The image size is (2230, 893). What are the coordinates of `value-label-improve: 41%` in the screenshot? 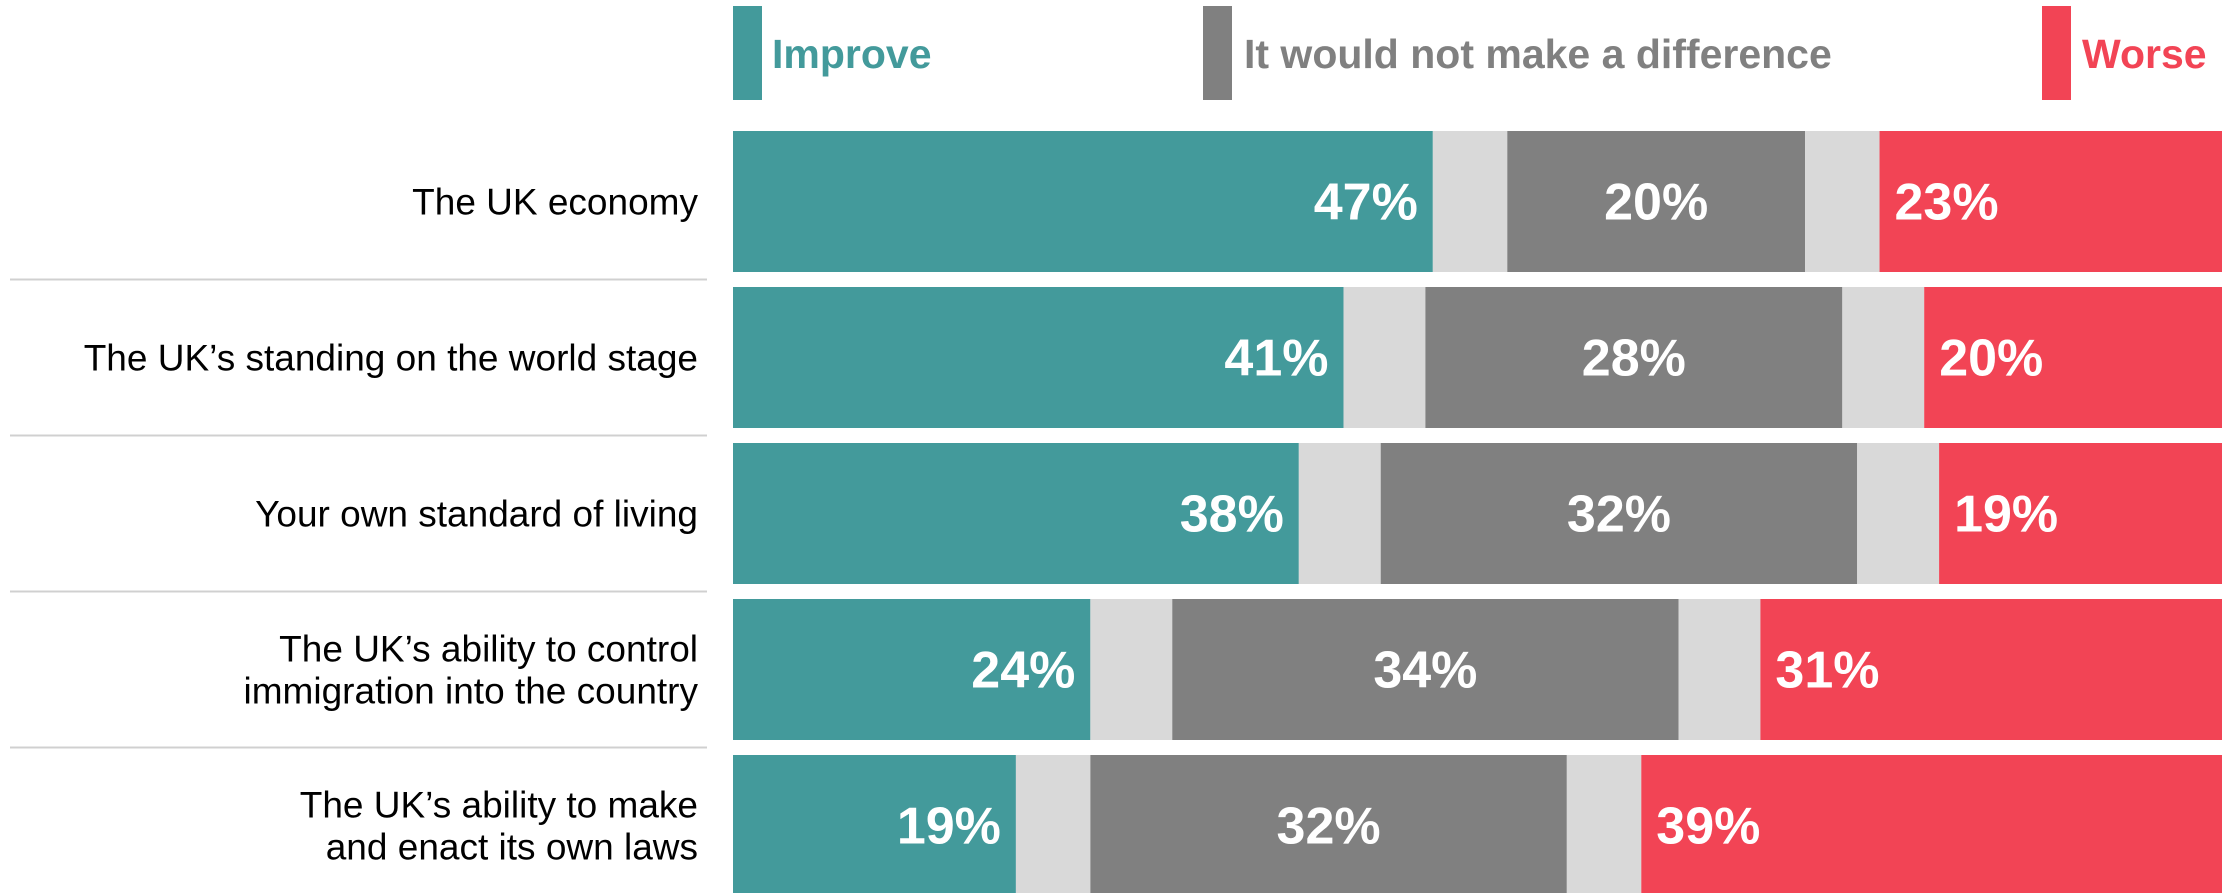 It's located at (1276, 359).